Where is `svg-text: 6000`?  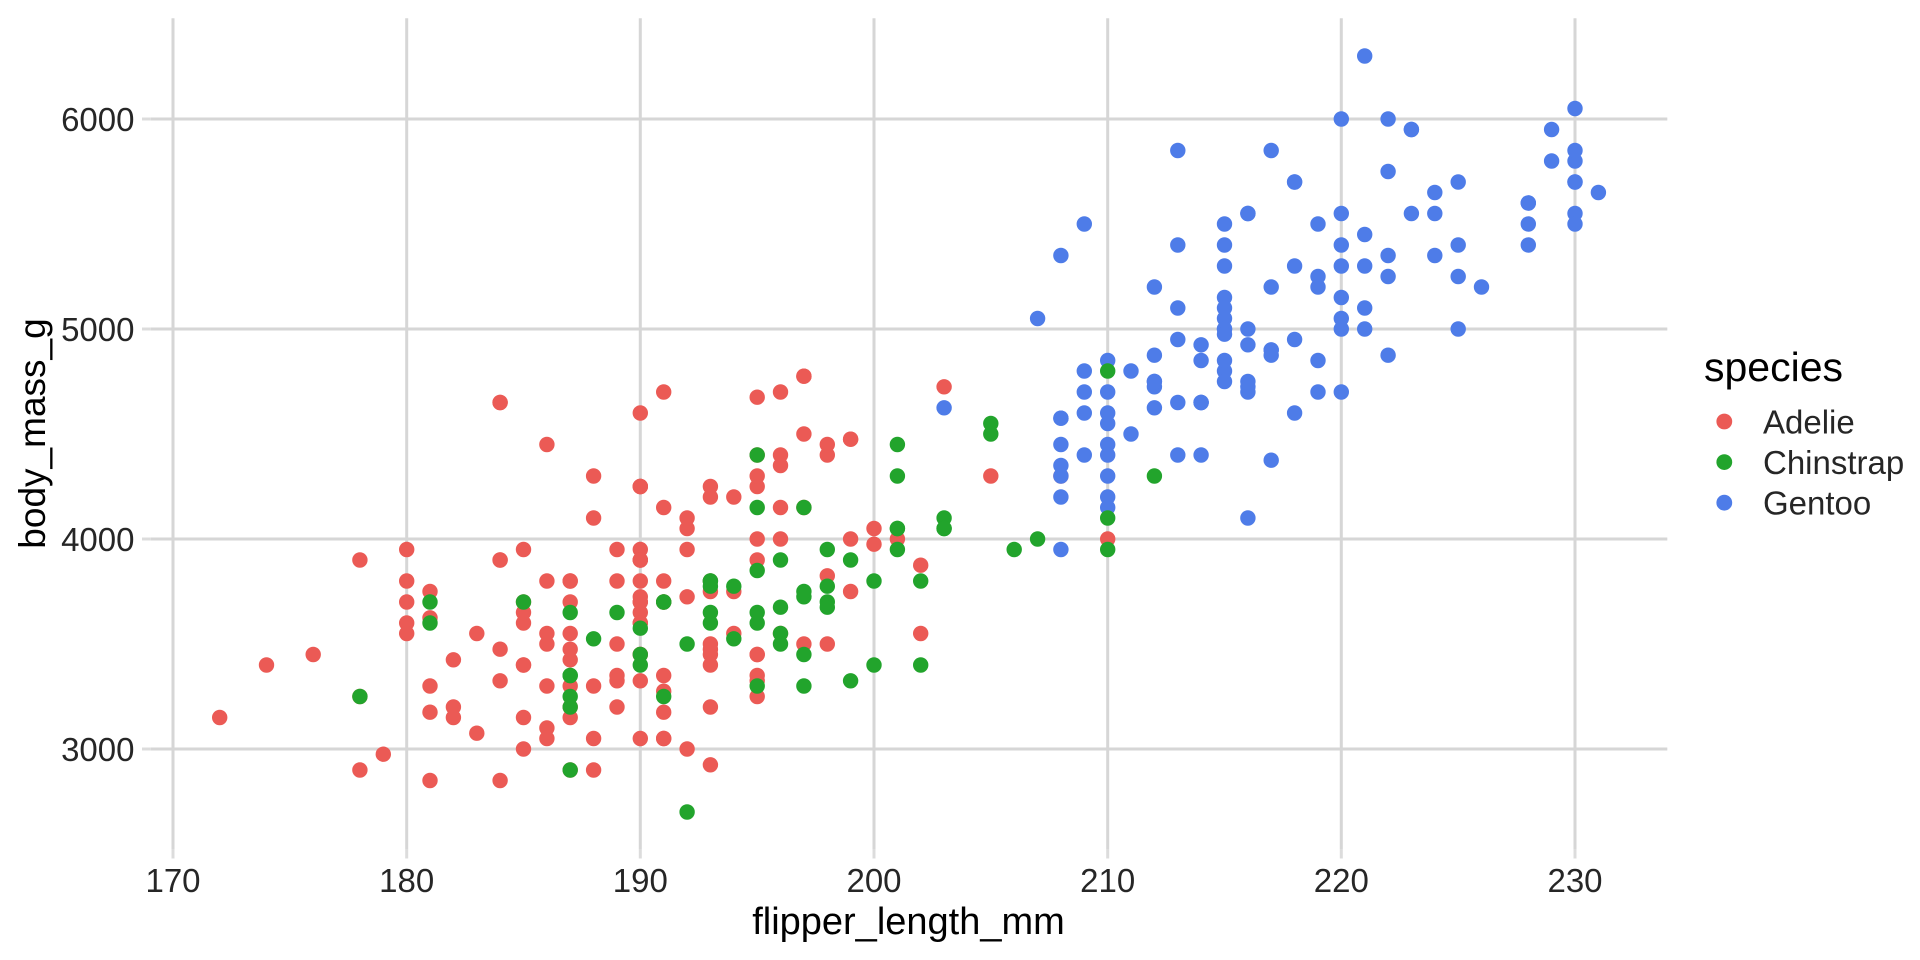
svg-text: 6000 is located at coordinates (97, 119).